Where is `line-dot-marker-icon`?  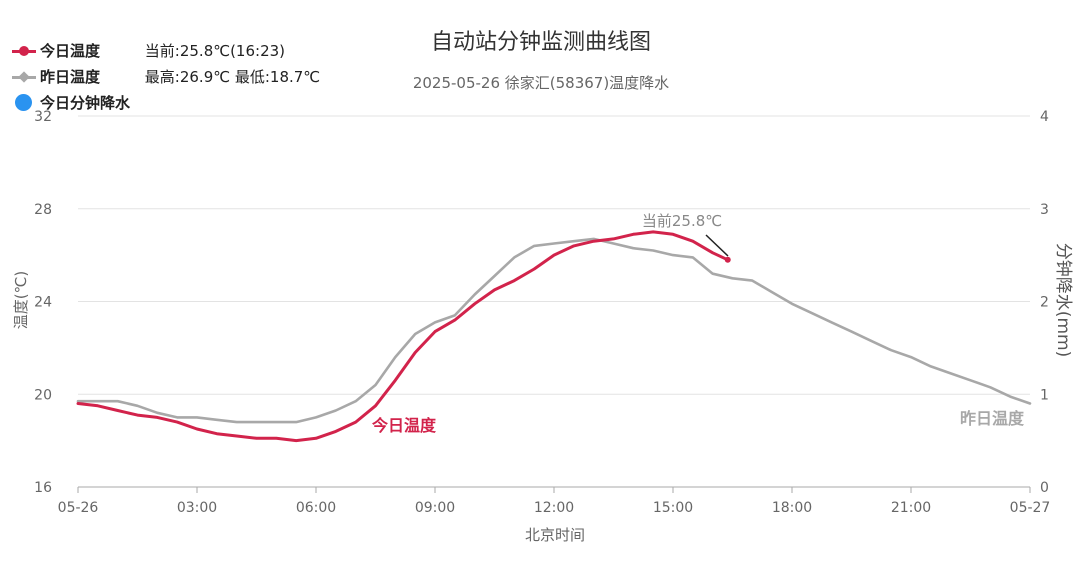 line-dot-marker-icon is located at coordinates (24, 51).